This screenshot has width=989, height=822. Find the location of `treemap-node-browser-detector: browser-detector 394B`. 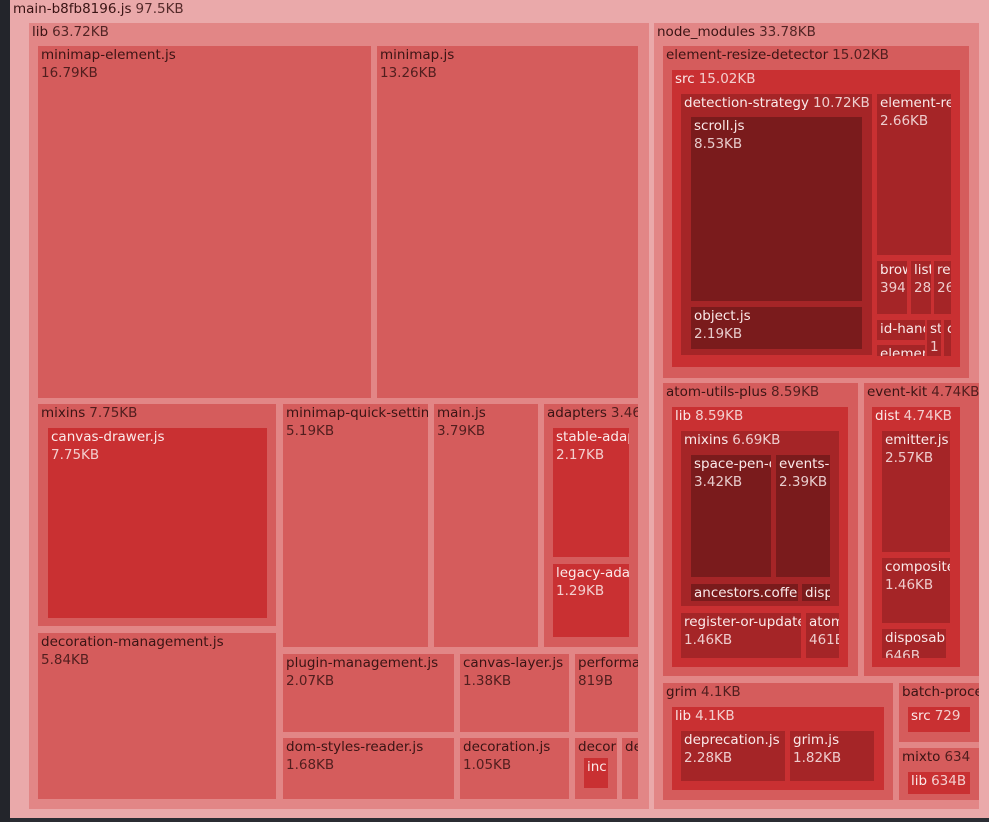

treemap-node-browser-detector: browser-detector 394B is located at coordinates (892, 287).